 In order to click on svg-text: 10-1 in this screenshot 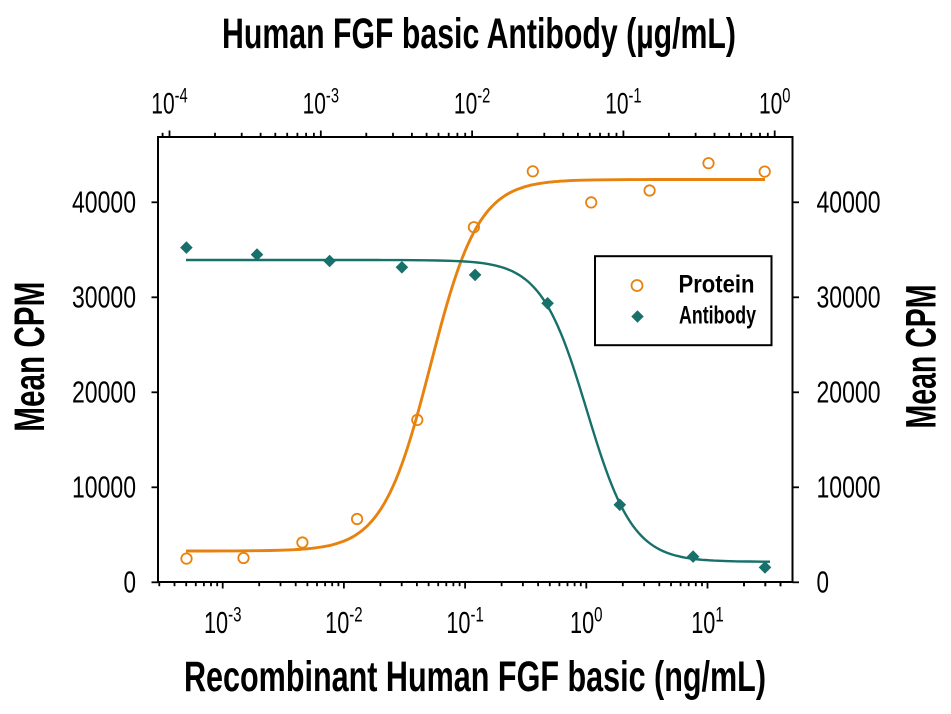, I will do `click(623, 102)`.